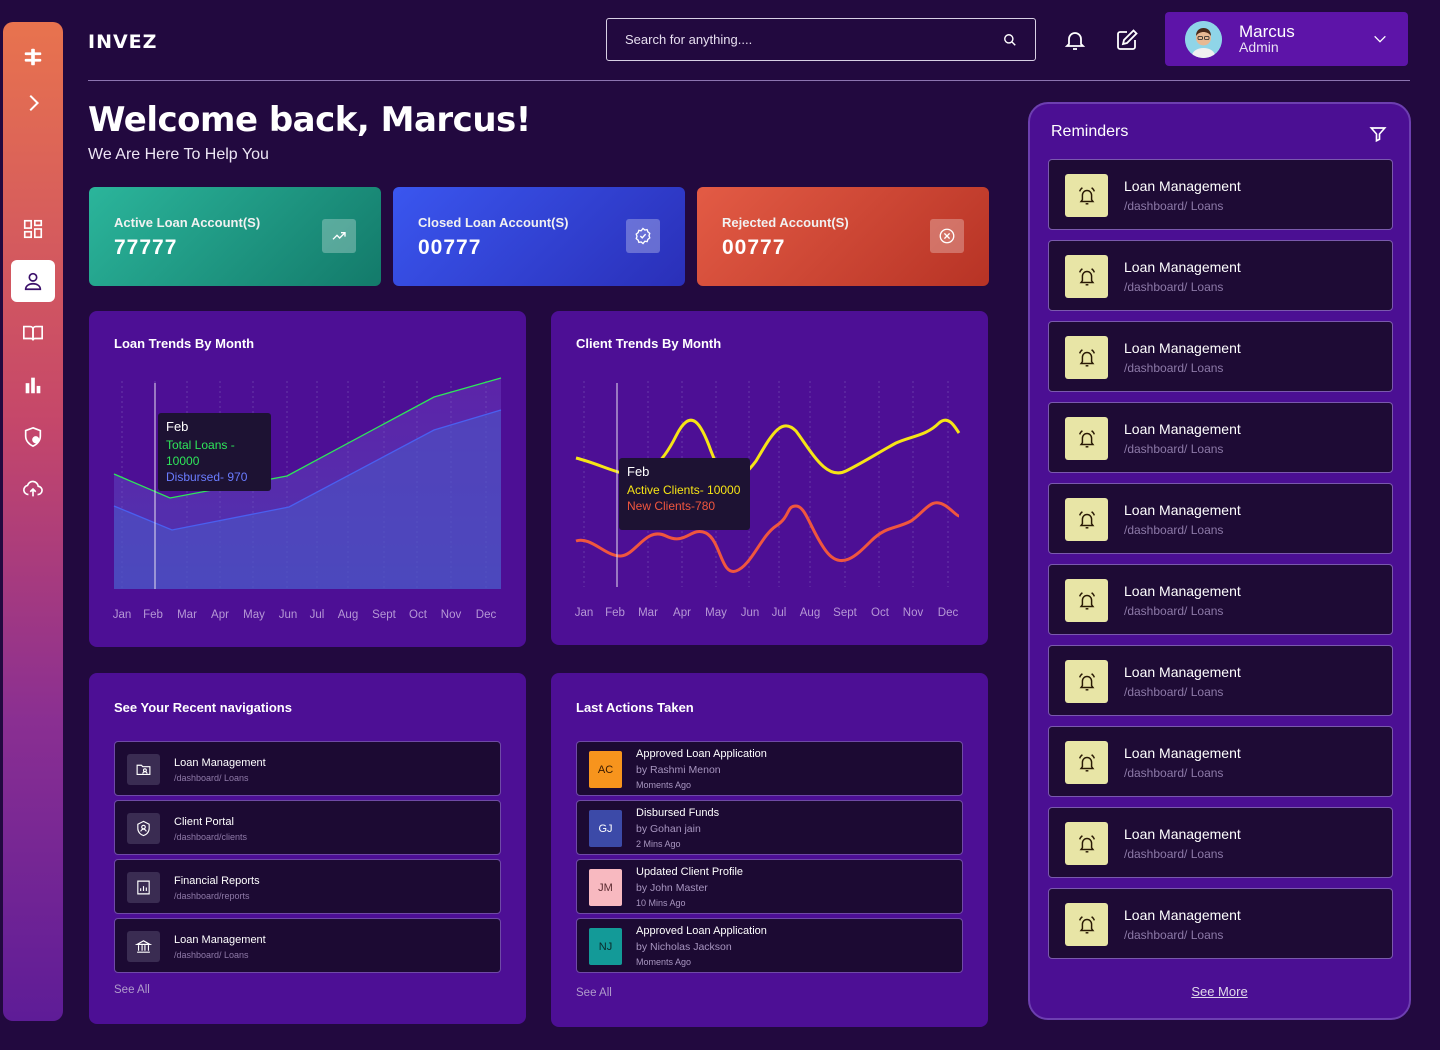 The width and height of the screenshot is (1440, 1050). I want to click on chevron-down-icon, so click(1380, 39).